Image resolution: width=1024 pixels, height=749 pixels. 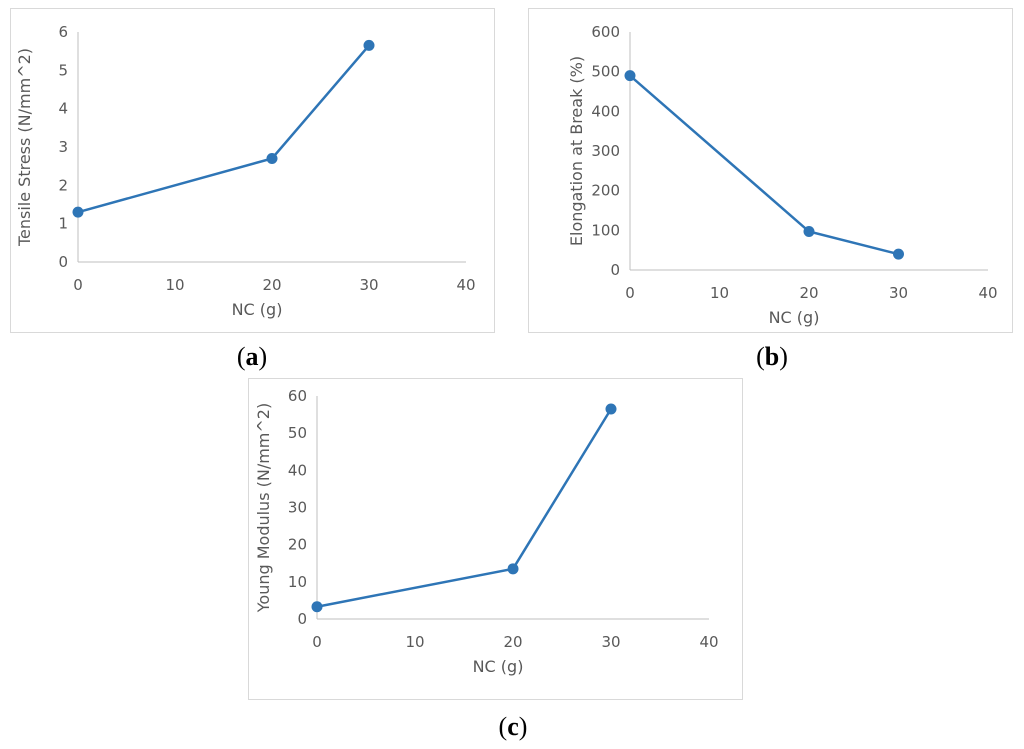 I want to click on y-tick-label: 100, so click(x=605, y=230).